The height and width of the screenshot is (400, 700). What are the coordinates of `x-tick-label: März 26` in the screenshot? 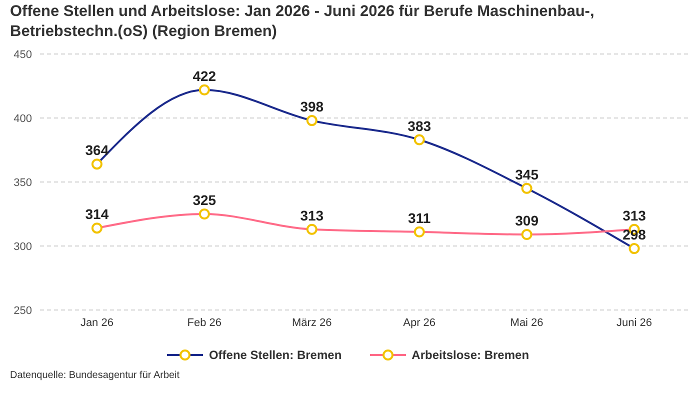 It's located at (312, 322).